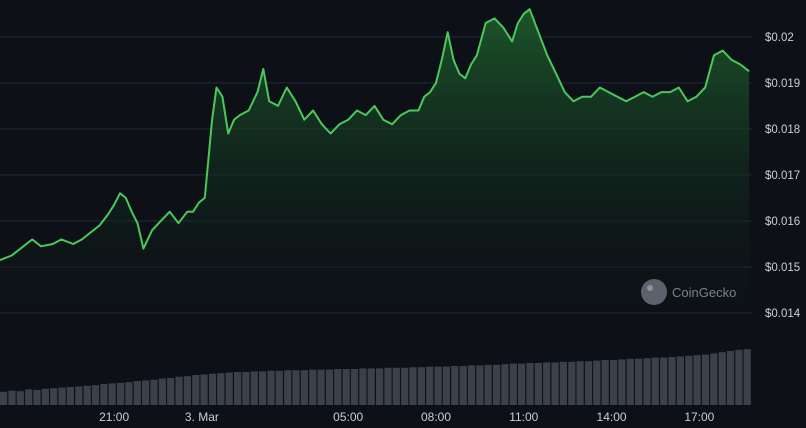  I want to click on x-tick-label: 05:00, so click(348, 417).